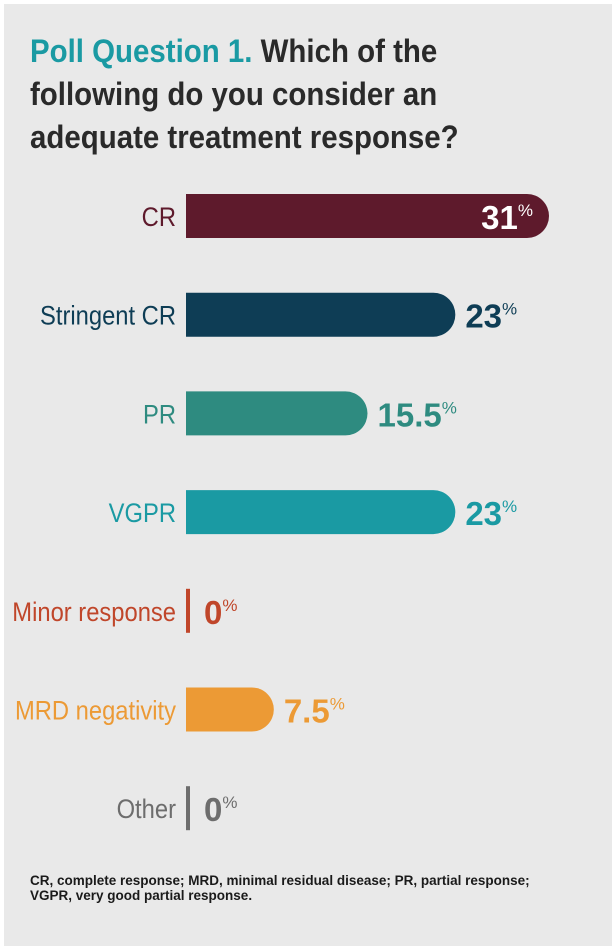  I want to click on bar-row: Minor response 0%, so click(124, 610).